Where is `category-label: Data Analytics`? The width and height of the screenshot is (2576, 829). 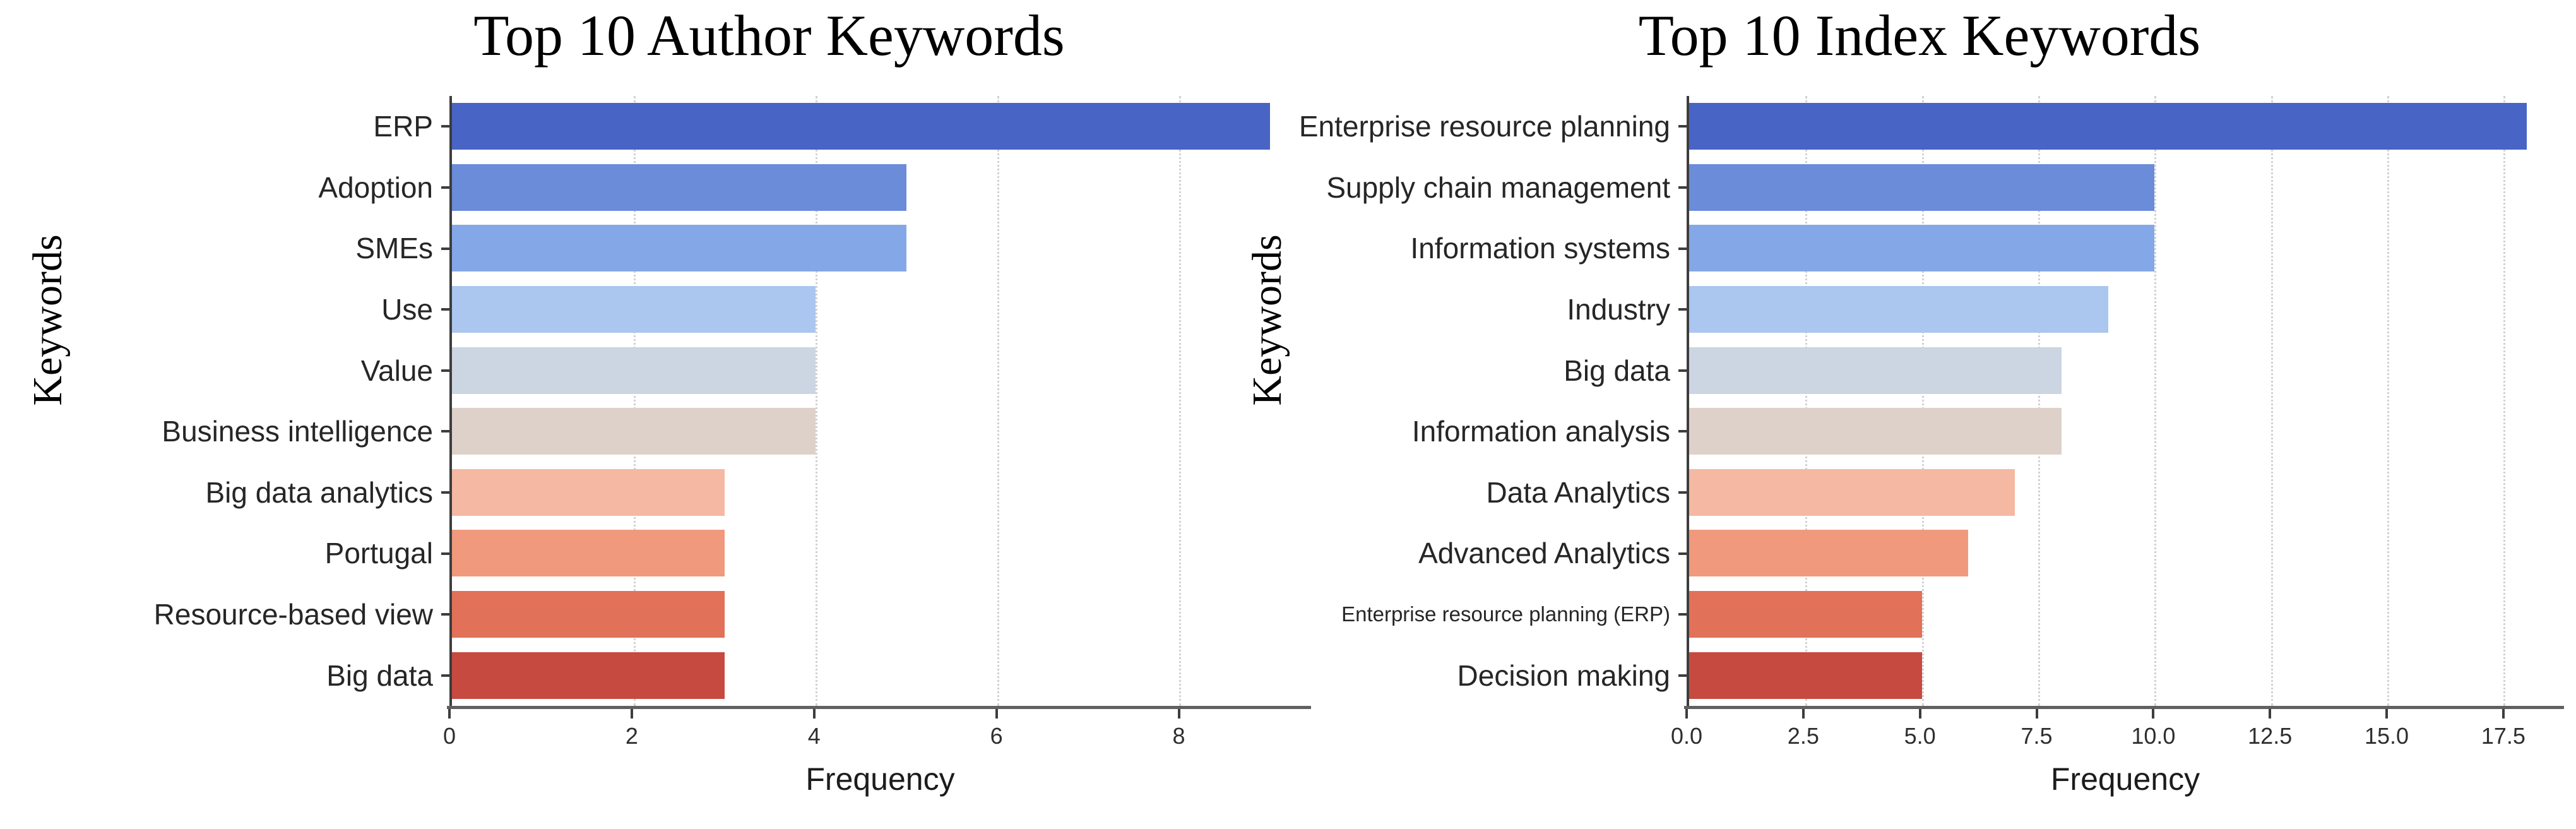
category-label: Data Analytics is located at coordinates (1578, 492).